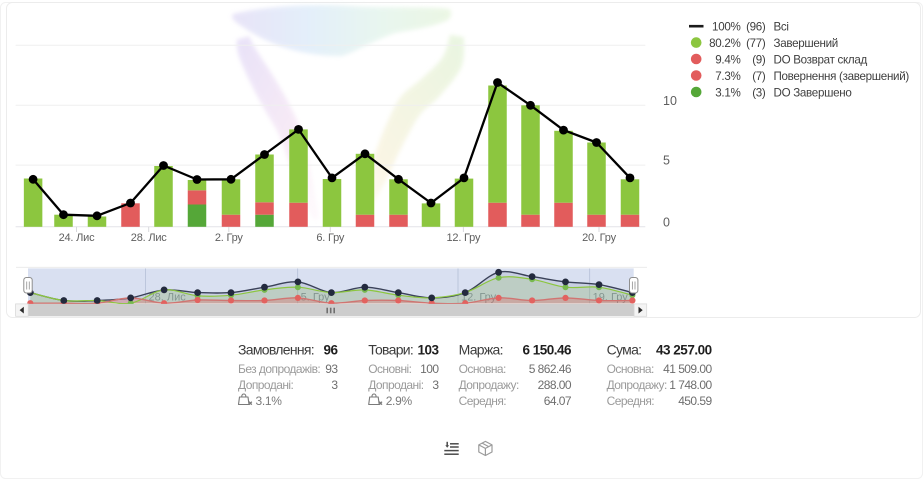  I want to click on svg-text: 2. Гру, so click(229, 238).